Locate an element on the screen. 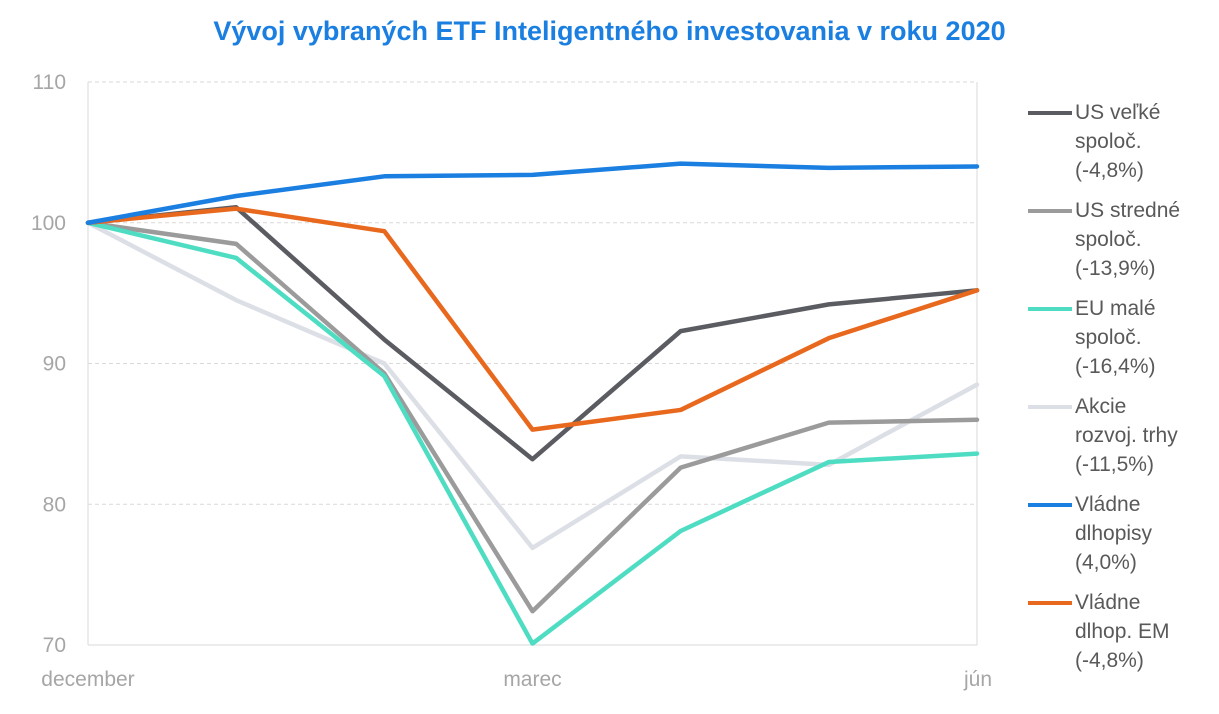 The image size is (1219, 714). y-tick-label: 70 is located at coordinates (54, 645).